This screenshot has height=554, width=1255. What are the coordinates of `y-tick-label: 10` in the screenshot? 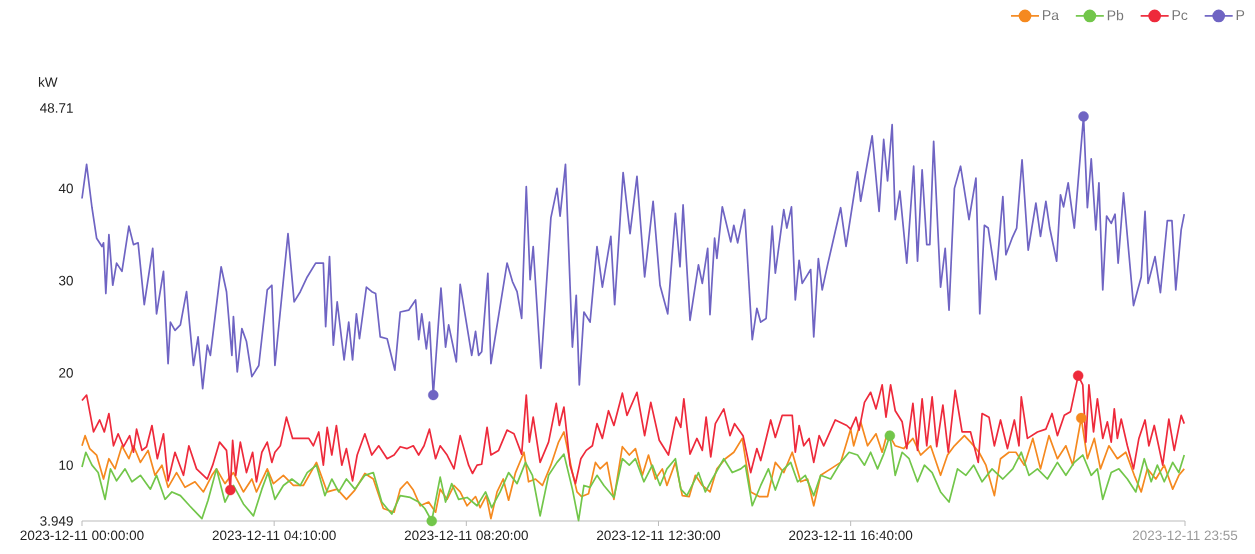 It's located at (66, 465).